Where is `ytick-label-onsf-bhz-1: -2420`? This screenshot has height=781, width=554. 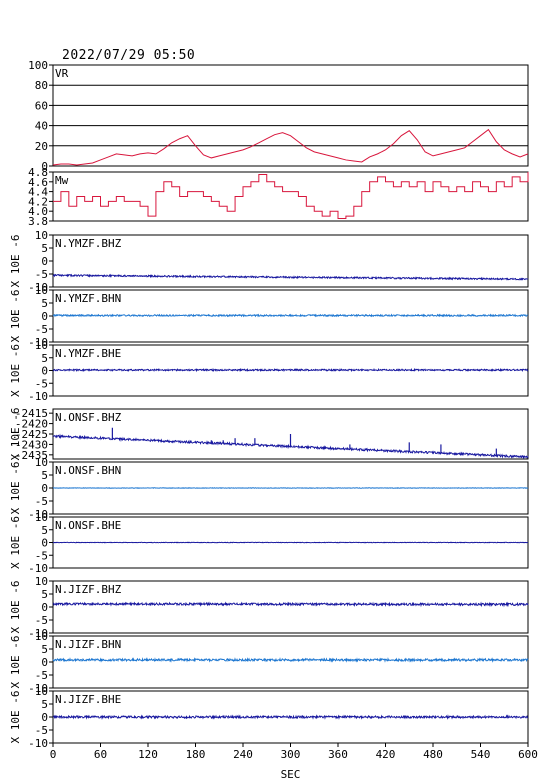
ytick-label-onsf-bhz-1: -2420 is located at coordinates (31, 424).